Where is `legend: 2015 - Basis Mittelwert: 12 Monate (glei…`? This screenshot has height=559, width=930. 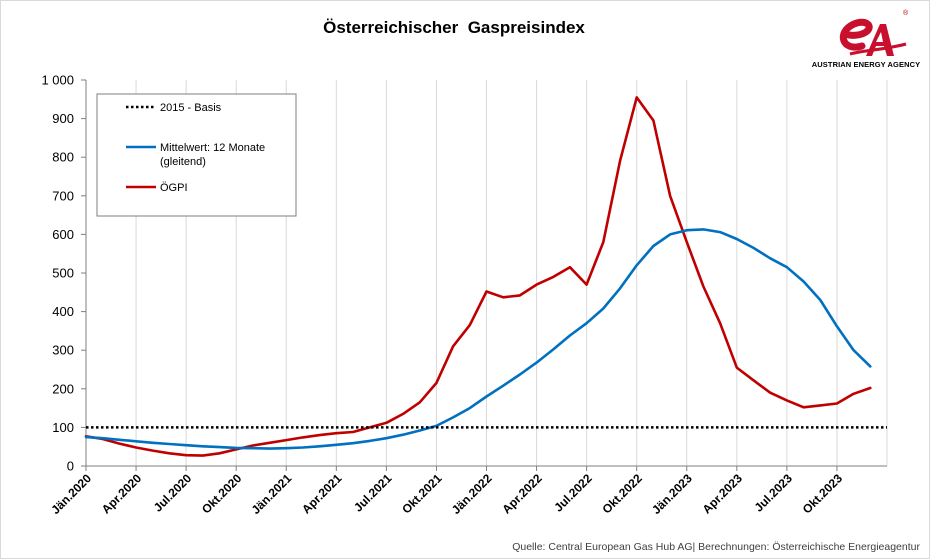
legend: 2015 - Basis Mittelwert: 12 Monate (glei… is located at coordinates (196, 155).